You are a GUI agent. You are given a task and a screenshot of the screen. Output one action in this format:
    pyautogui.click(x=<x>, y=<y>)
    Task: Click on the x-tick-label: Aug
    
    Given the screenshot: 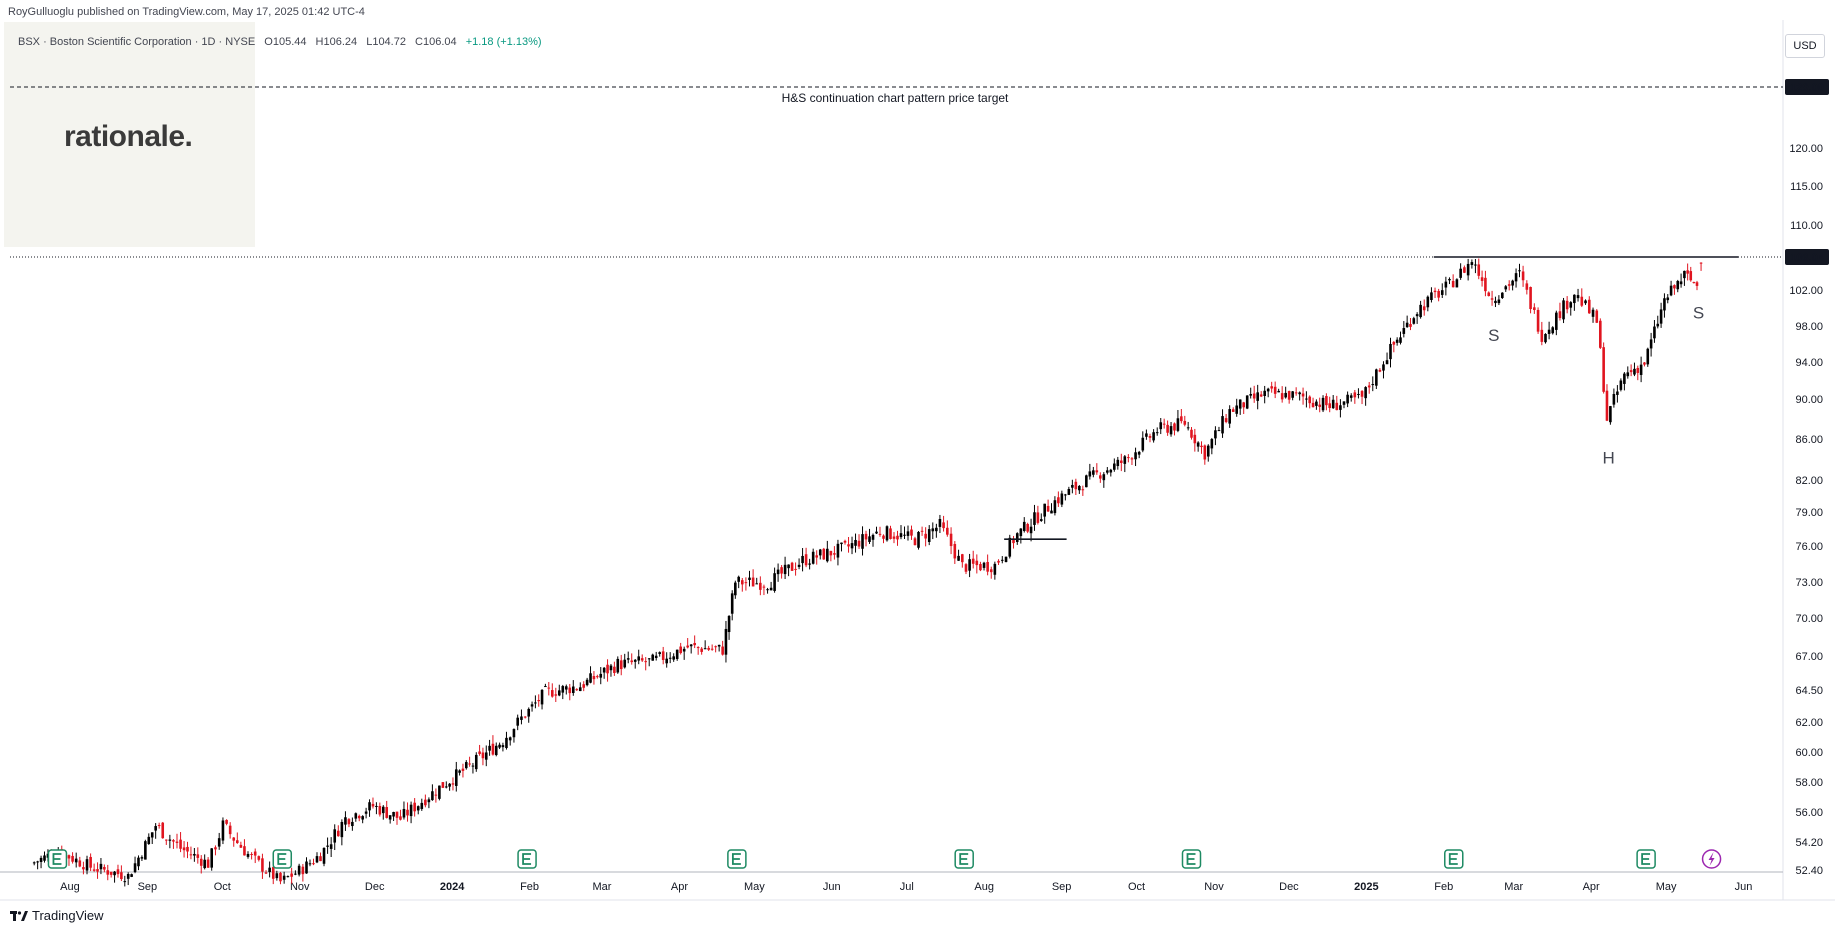 What is the action you would take?
    pyautogui.click(x=70, y=887)
    